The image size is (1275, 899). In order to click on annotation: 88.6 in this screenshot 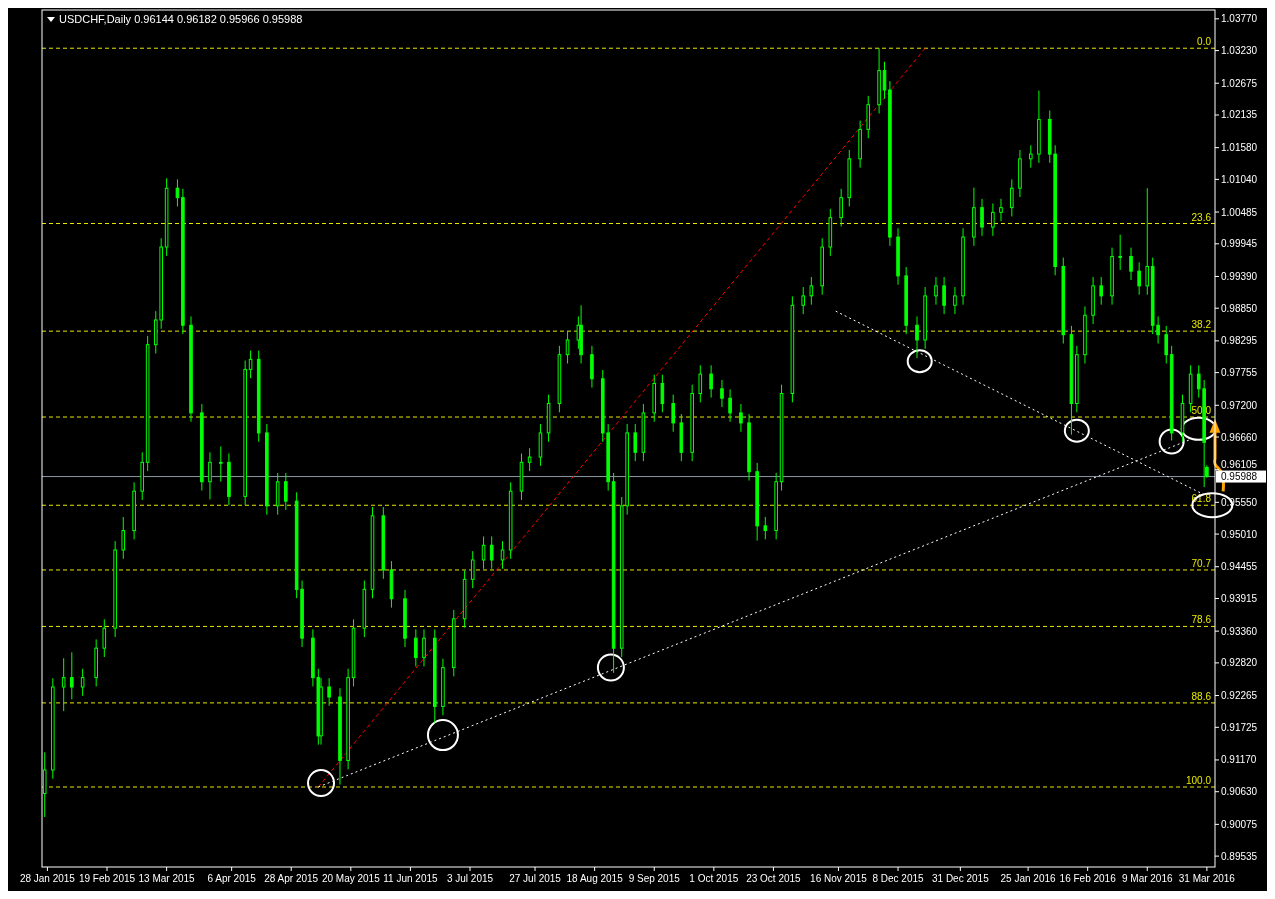, I will do `click(1201, 696)`.